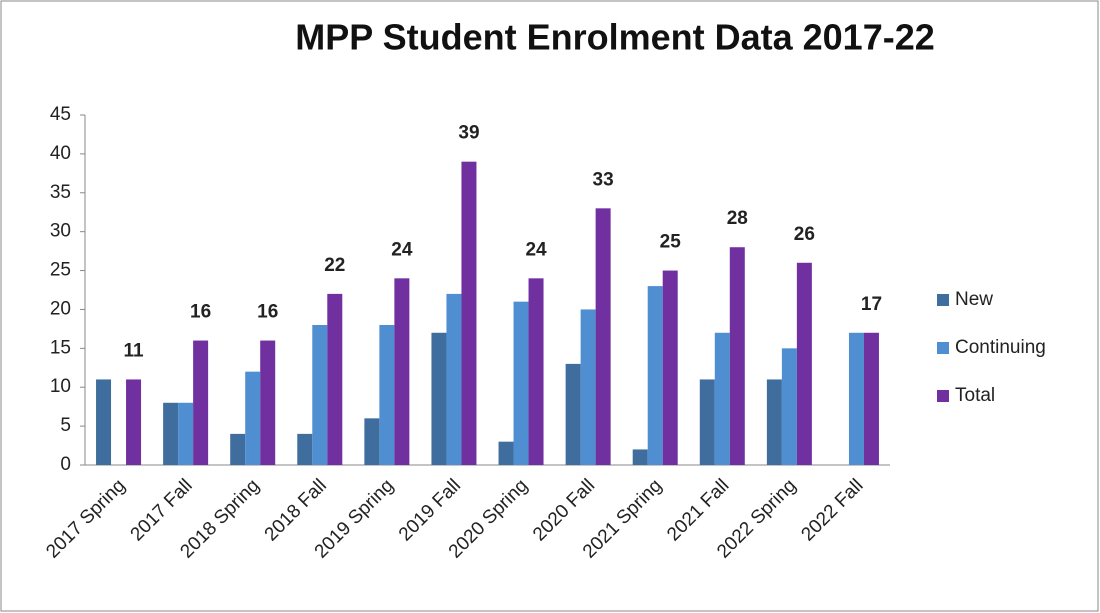 The height and width of the screenshot is (613, 1100). I want to click on y-tick-label: 15, so click(60, 347).